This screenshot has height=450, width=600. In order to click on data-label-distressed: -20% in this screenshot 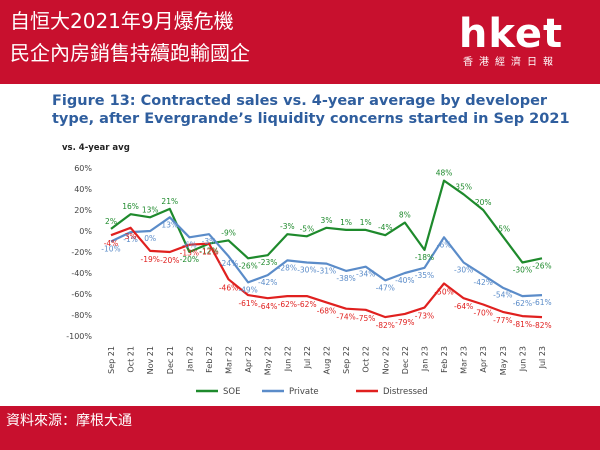, I will do `click(169, 260)`.